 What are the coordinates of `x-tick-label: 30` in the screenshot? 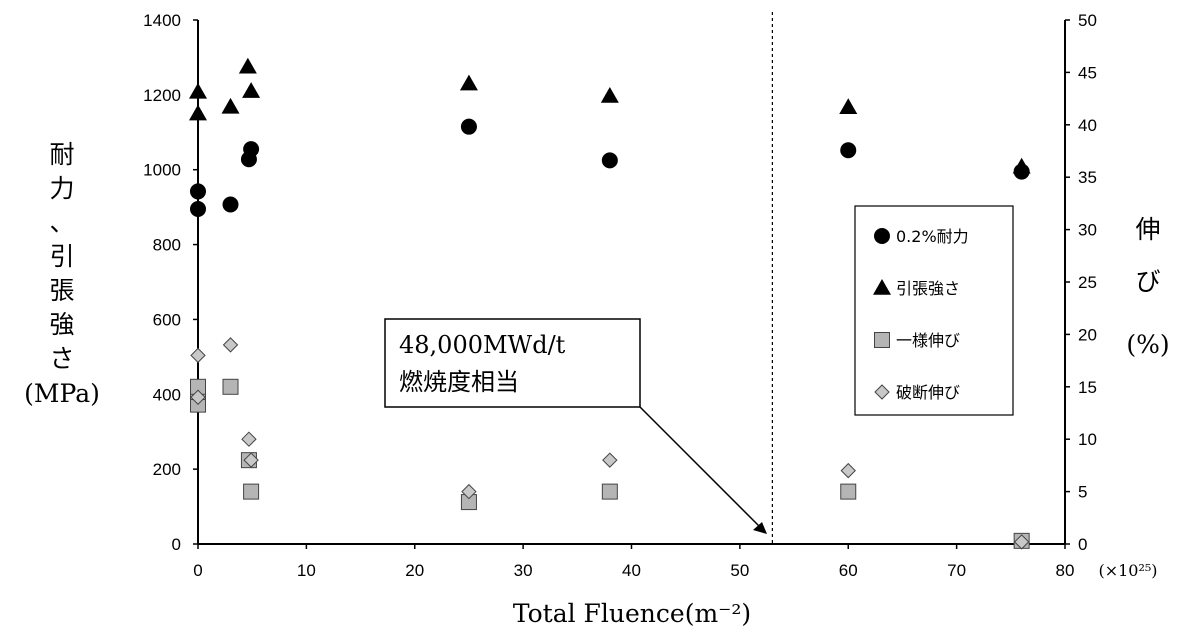 It's located at (523, 570).